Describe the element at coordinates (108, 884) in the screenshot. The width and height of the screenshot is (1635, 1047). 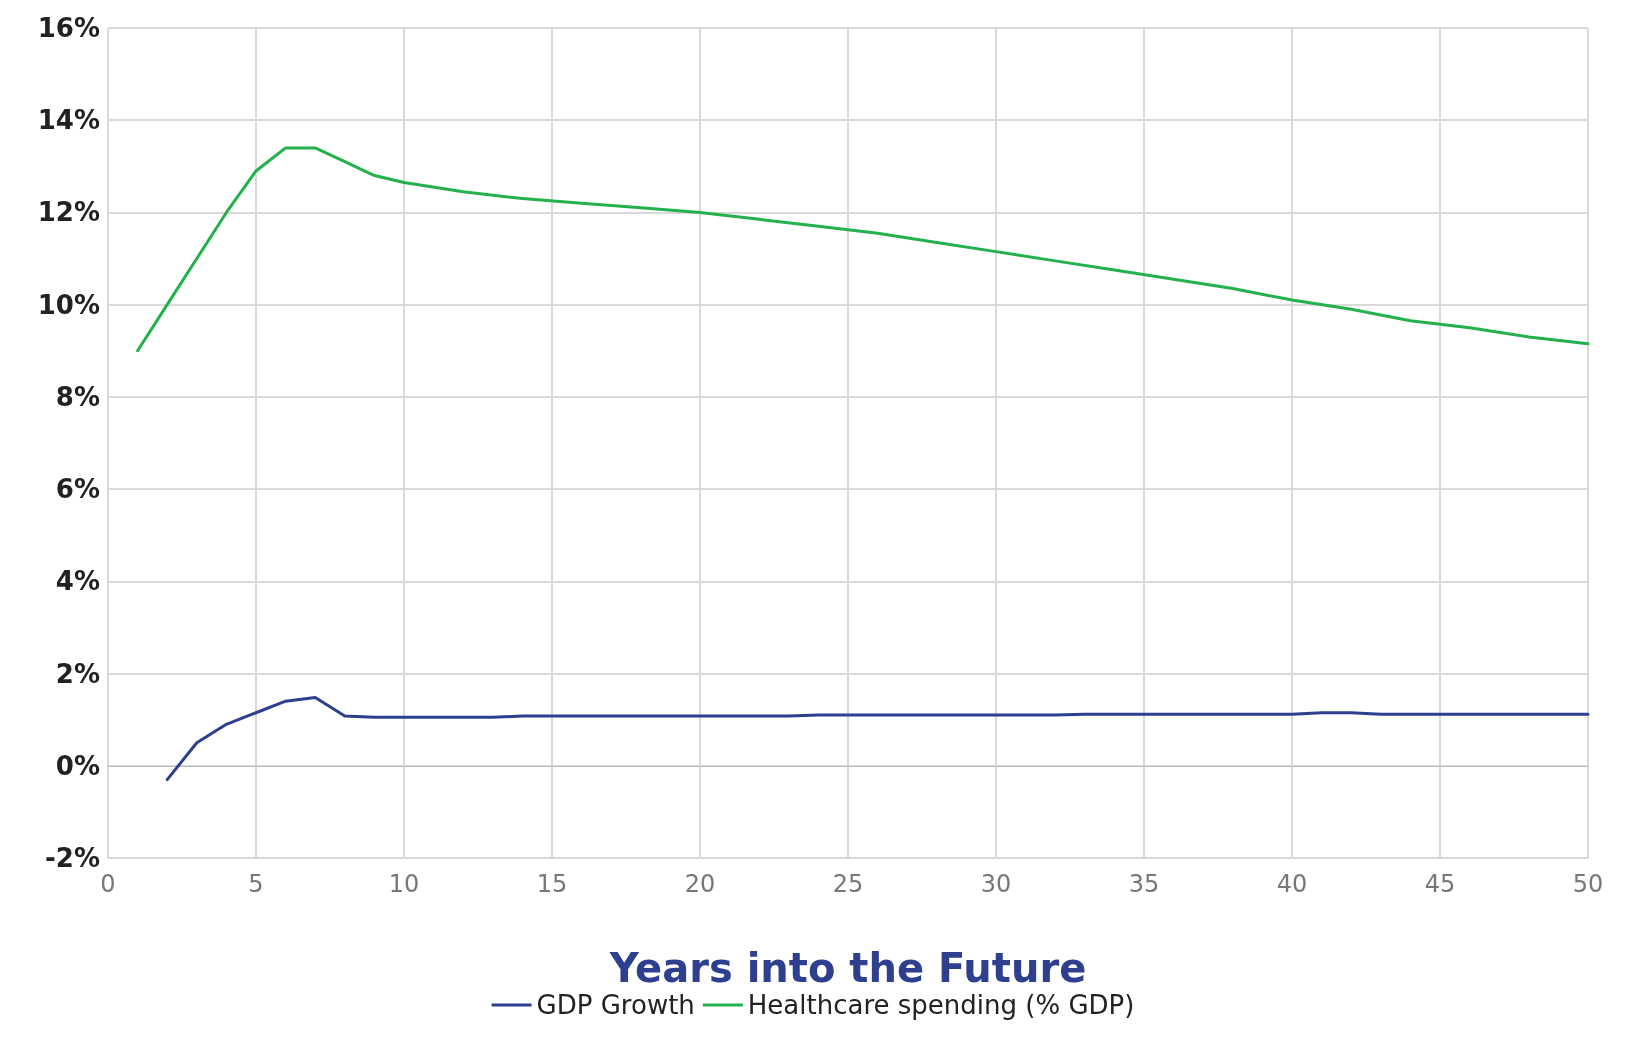
I see `x-tick-label: 0` at that location.